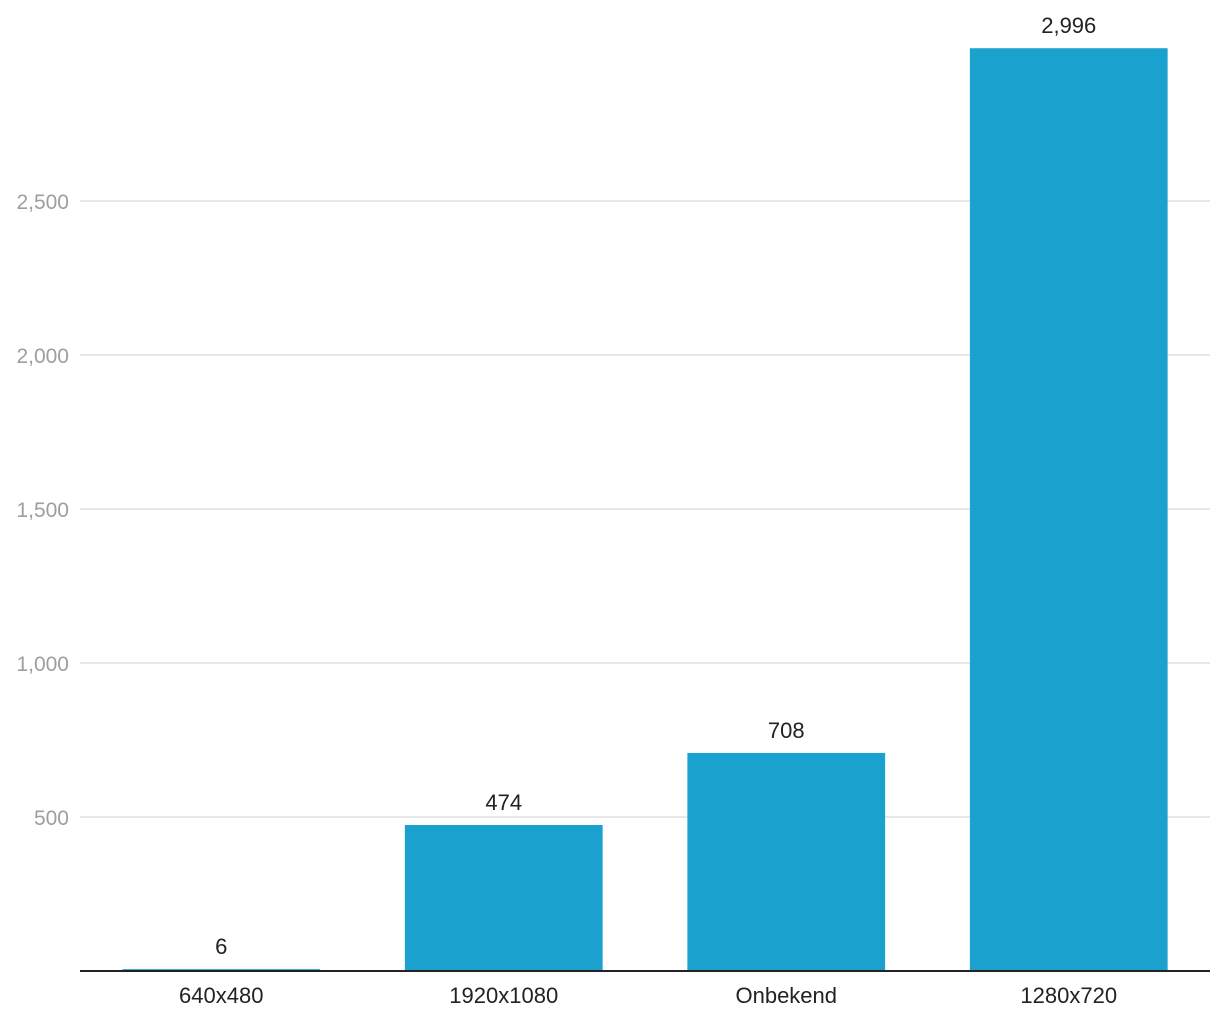  I want to click on y-axis-ticks: 500 1,000 1,500 2,000 2,500, so click(42, 510).